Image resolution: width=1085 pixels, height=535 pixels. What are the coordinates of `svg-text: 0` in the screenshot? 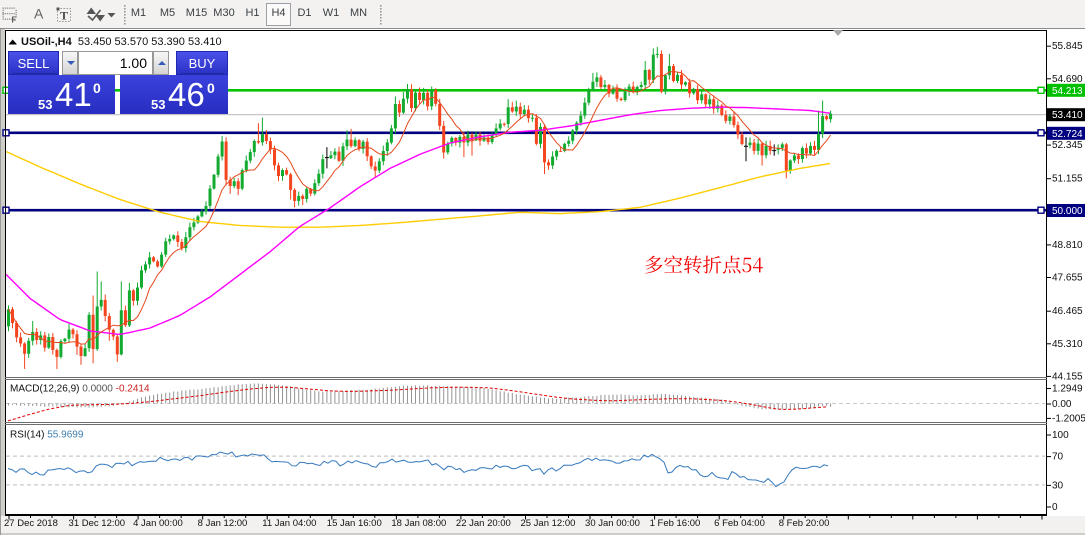 It's located at (1055, 507).